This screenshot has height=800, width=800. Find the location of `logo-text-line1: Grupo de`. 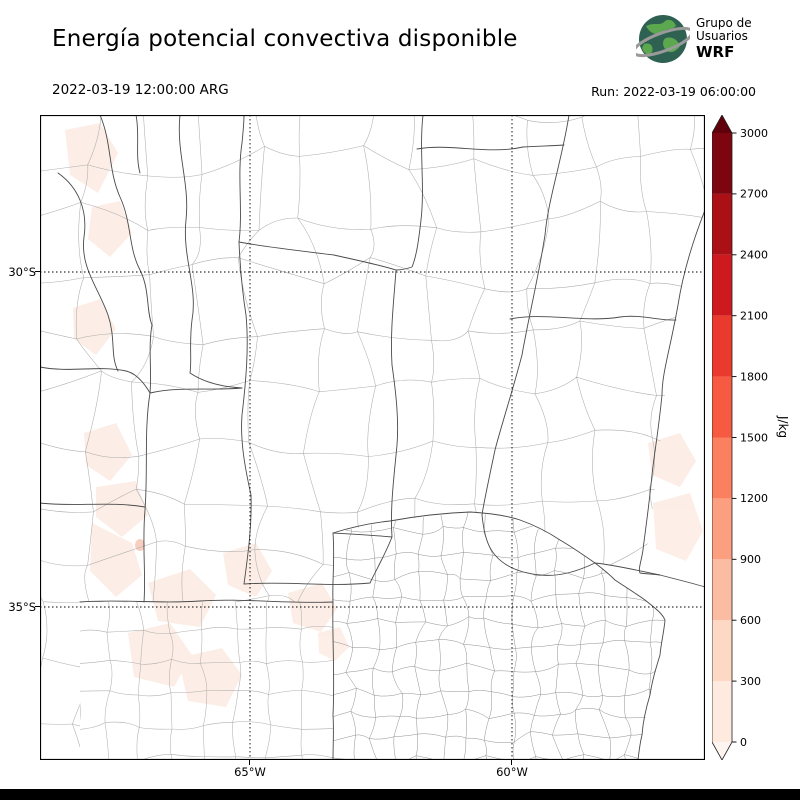

logo-text-line1: Grupo de is located at coordinates (724, 22).